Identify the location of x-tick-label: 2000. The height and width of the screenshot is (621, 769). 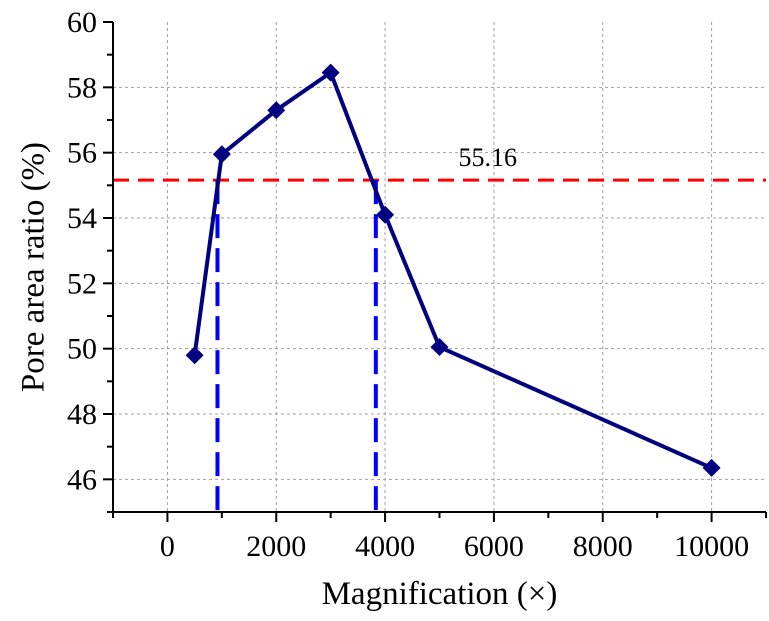
(276, 546).